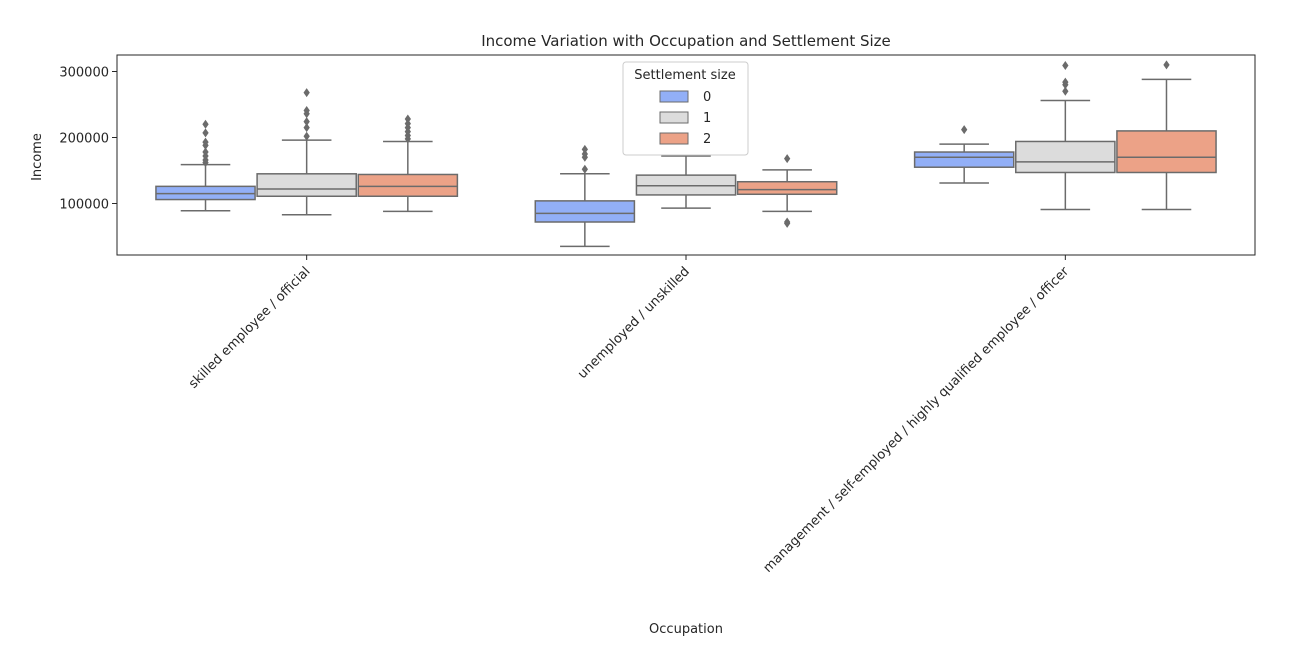 The width and height of the screenshot is (1309, 667). I want to click on legend-label: 2, so click(707, 139).